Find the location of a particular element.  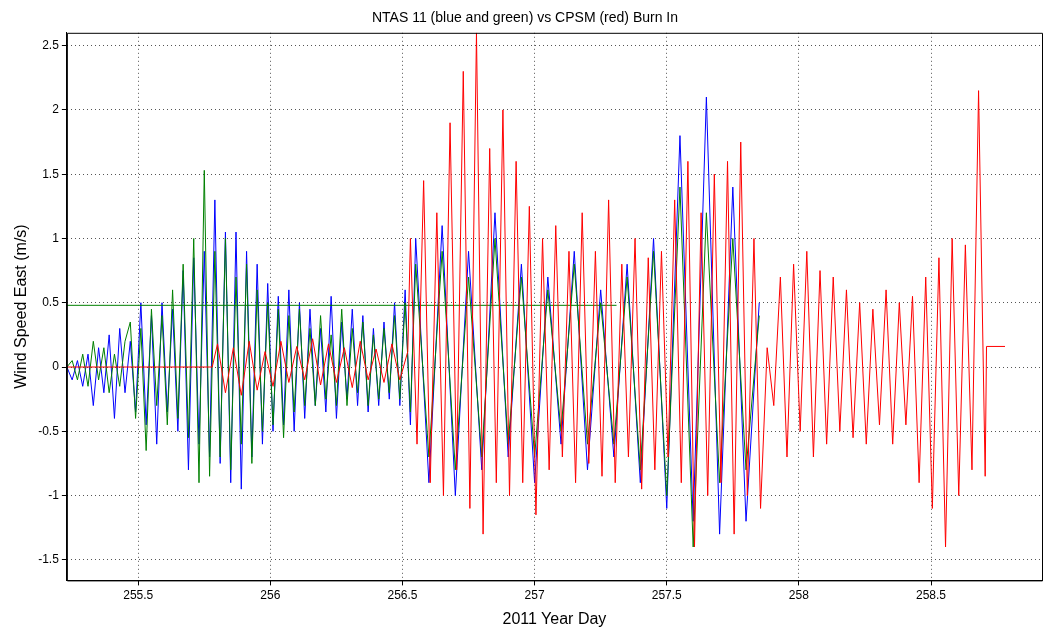

x-axis-title: 2011 Year Day is located at coordinates (554, 618).